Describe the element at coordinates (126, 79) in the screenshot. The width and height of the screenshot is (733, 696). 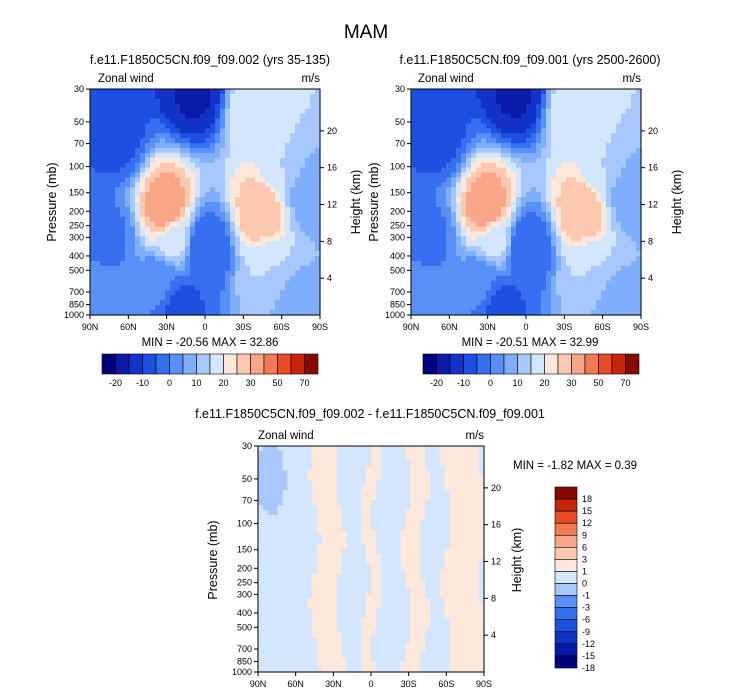
I see `panel1-left-label: Zonal wind` at that location.